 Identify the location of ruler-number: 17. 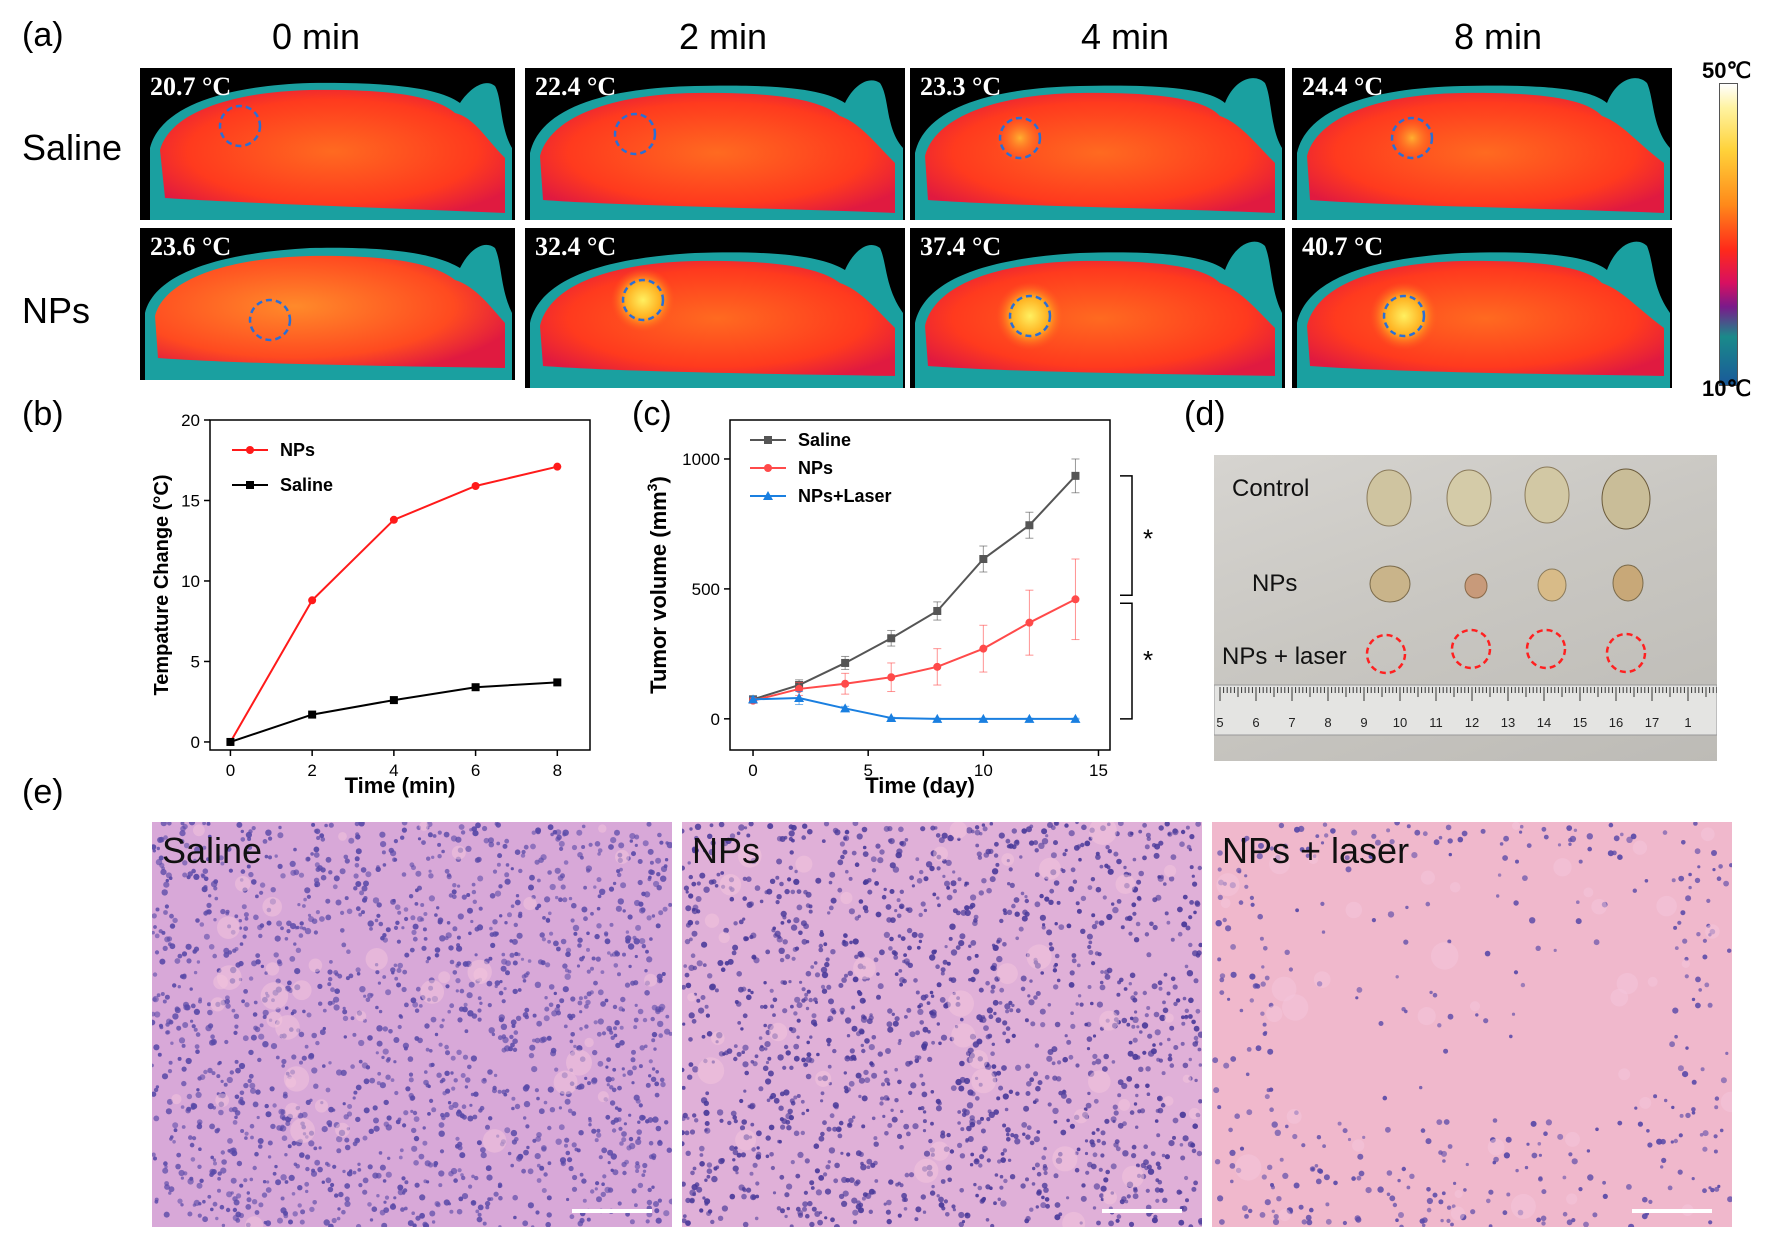
(1652, 722).